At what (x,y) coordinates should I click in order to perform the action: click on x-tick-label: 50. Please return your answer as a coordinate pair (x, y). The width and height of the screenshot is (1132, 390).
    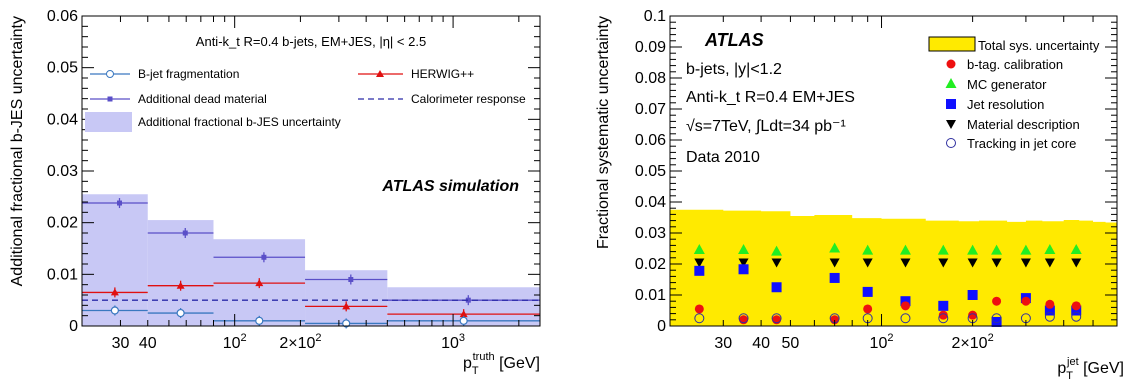
    Looking at the image, I should click on (791, 343).